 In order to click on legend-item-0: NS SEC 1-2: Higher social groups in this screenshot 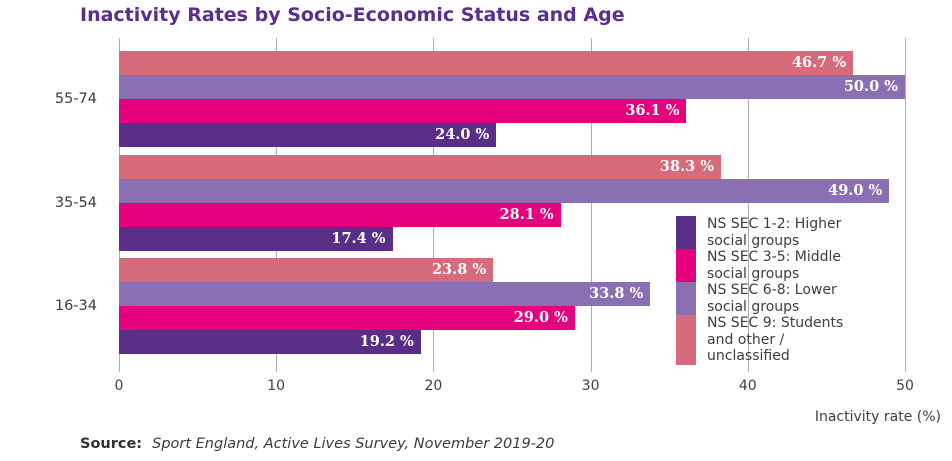, I will do `click(759, 232)`.